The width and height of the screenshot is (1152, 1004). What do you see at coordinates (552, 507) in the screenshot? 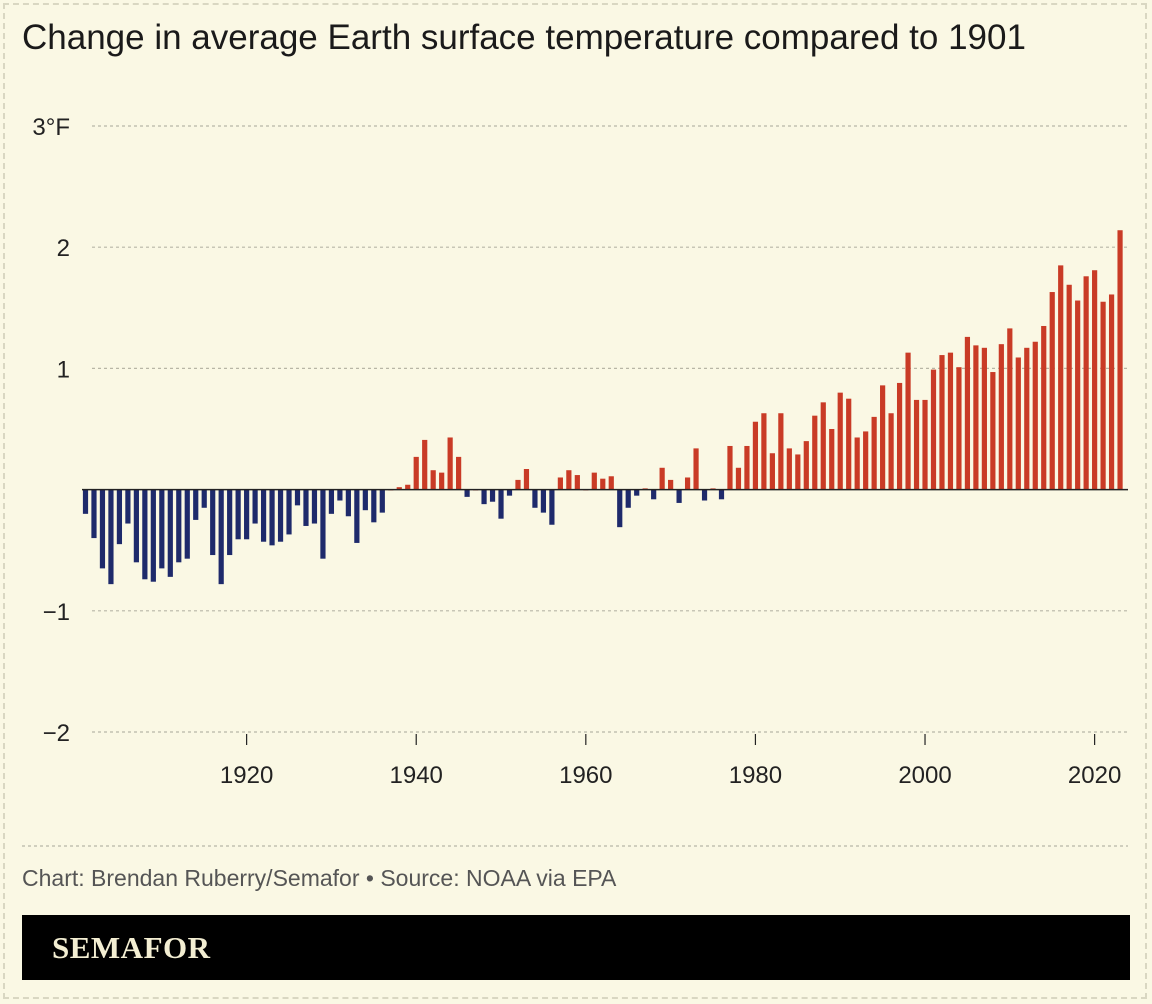
I see `bar-1956` at bounding box center [552, 507].